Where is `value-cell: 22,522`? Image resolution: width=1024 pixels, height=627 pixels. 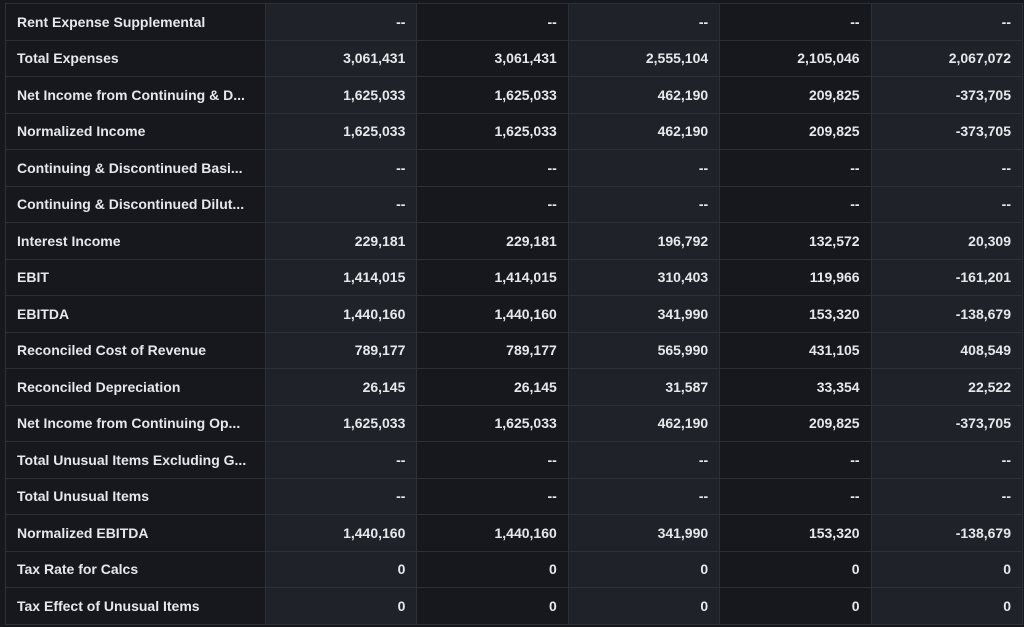
value-cell: 22,522 is located at coordinates (947, 387).